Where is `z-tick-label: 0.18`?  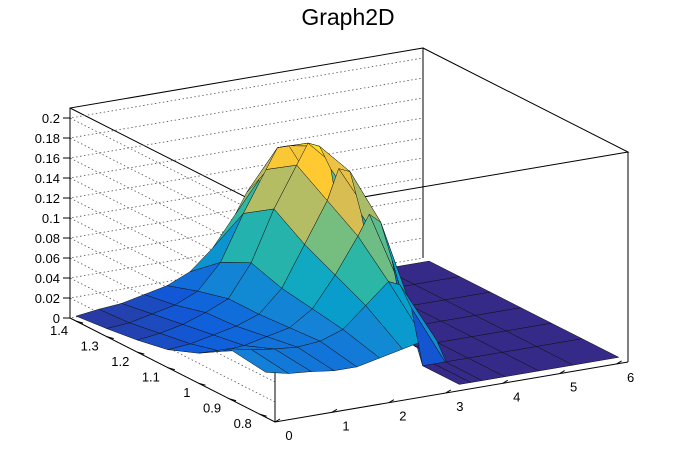 z-tick-label: 0.18 is located at coordinates (47, 138).